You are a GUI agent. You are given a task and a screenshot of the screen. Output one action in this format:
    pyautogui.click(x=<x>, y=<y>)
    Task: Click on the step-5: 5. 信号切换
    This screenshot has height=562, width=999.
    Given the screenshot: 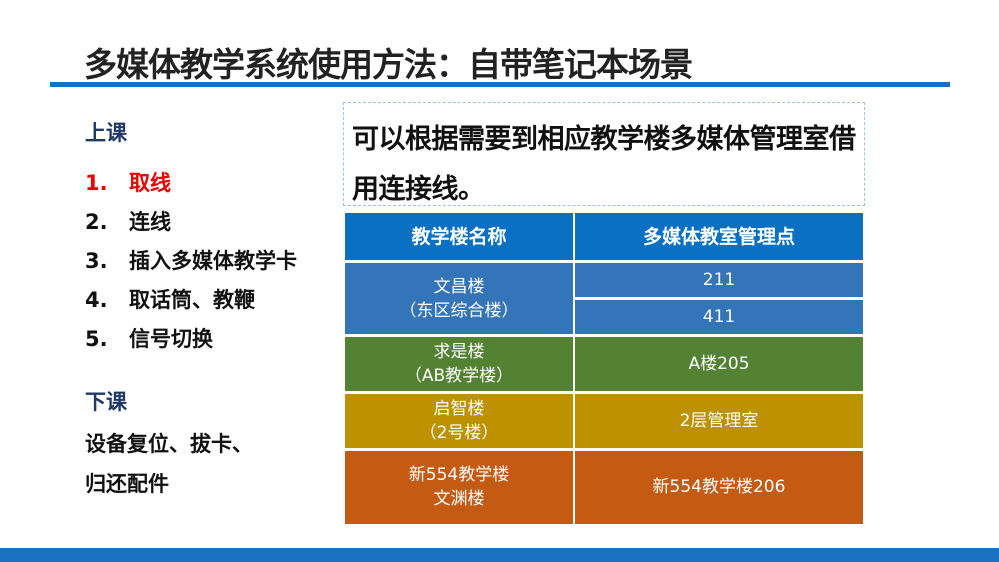 What is the action you would take?
    pyautogui.click(x=149, y=338)
    